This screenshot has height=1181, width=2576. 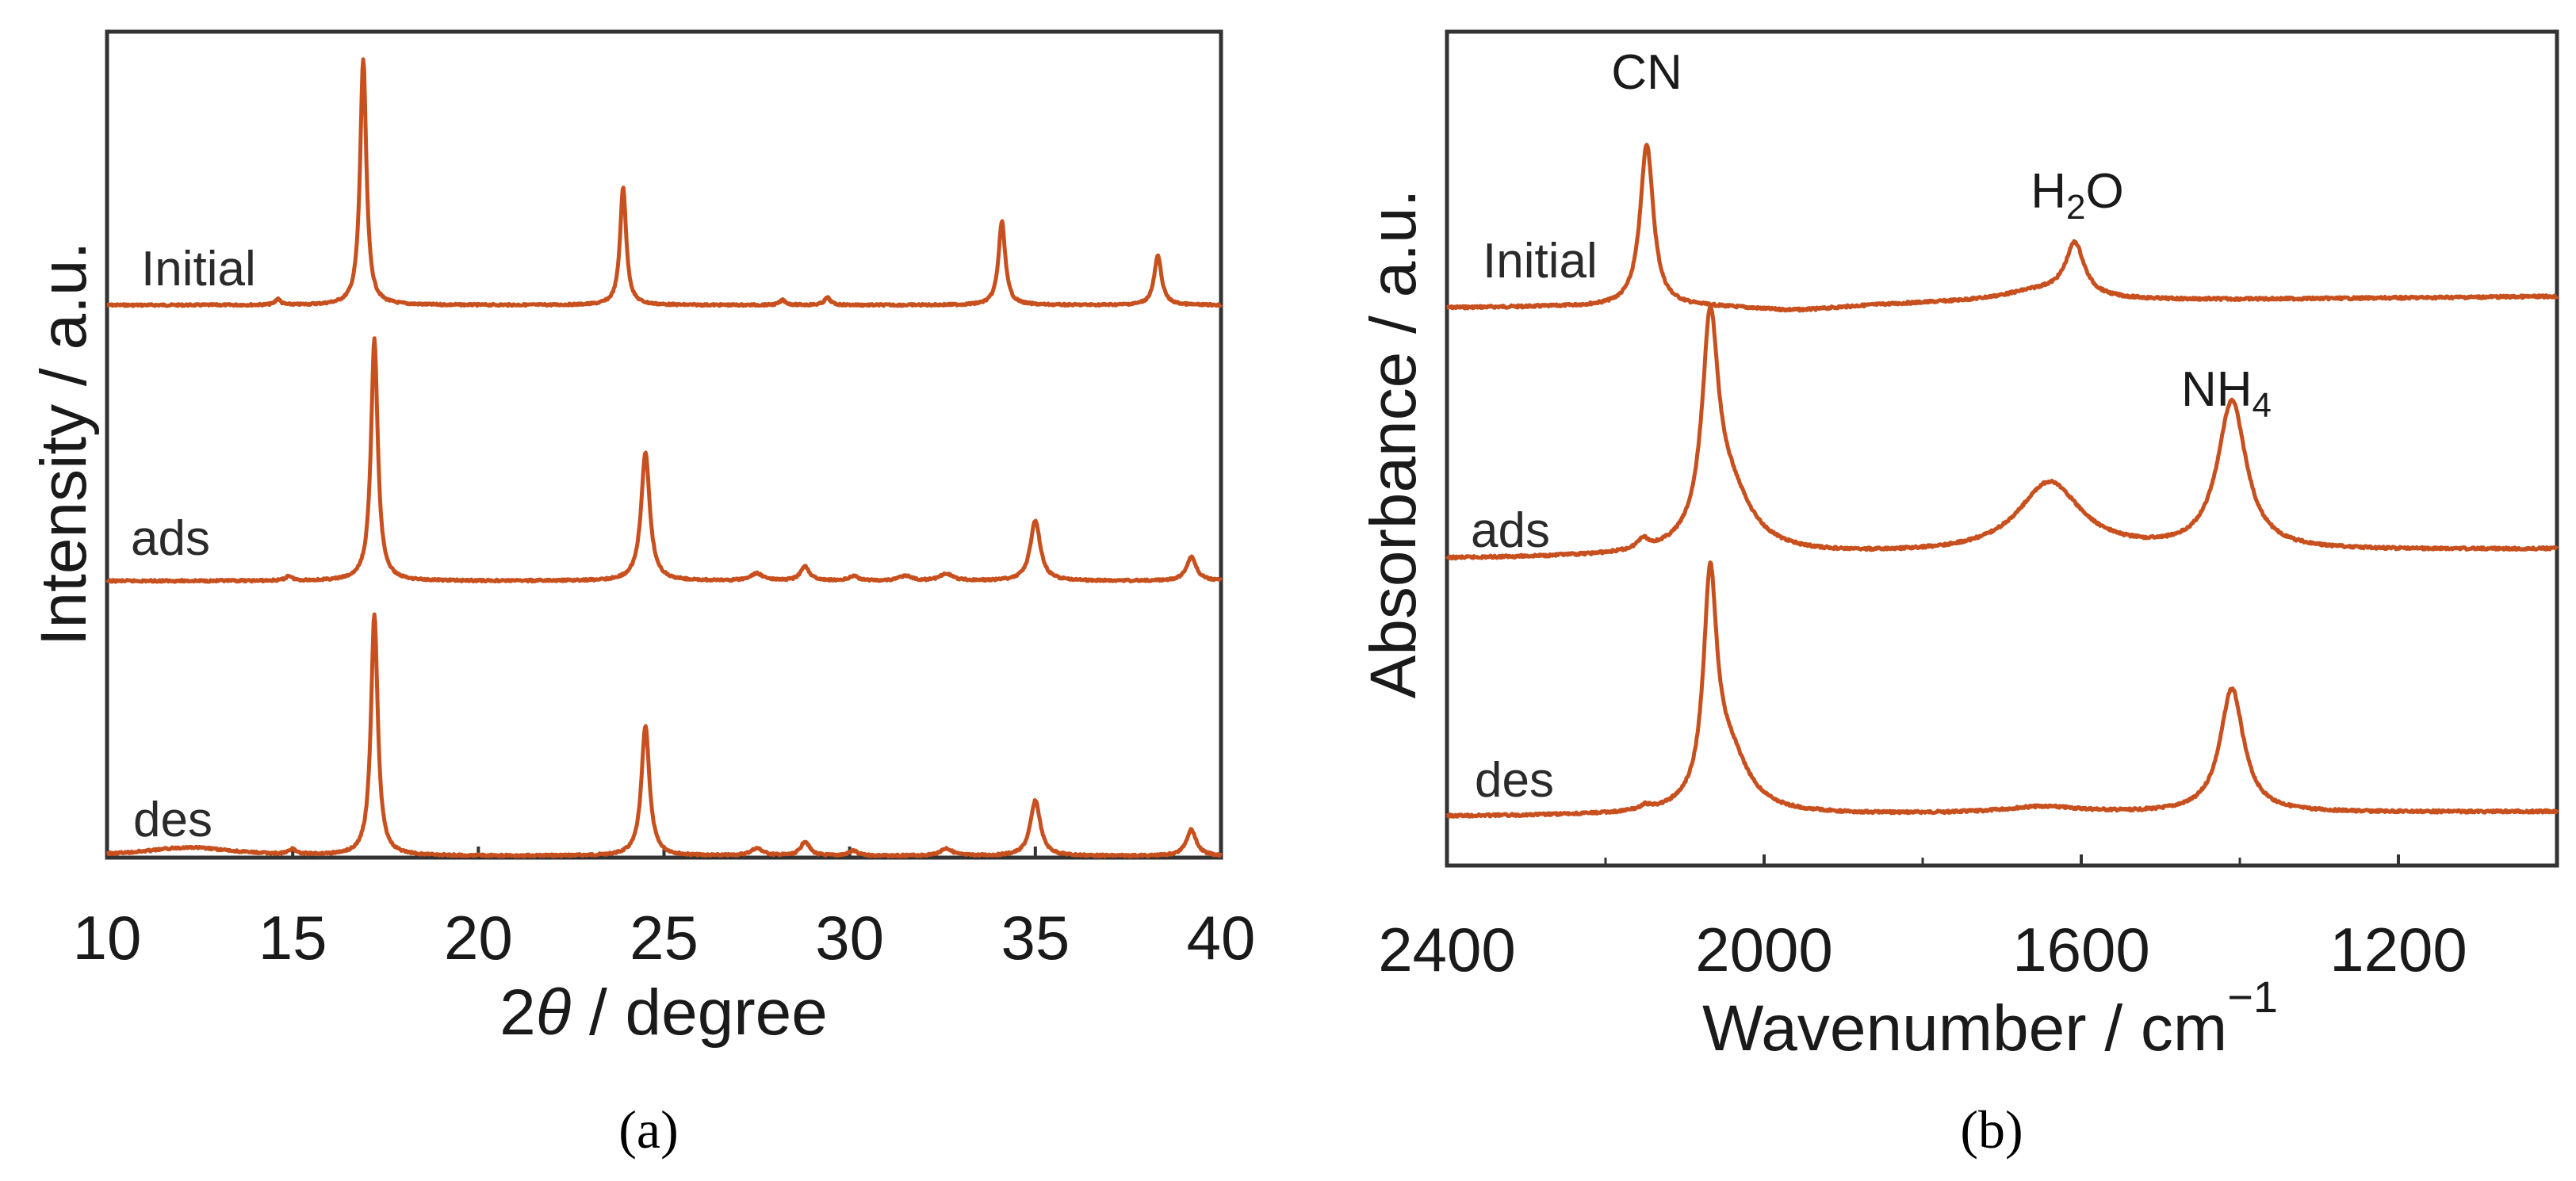 What do you see at coordinates (2077, 195) in the screenshot?
I see `annotation-h2o: H2O` at bounding box center [2077, 195].